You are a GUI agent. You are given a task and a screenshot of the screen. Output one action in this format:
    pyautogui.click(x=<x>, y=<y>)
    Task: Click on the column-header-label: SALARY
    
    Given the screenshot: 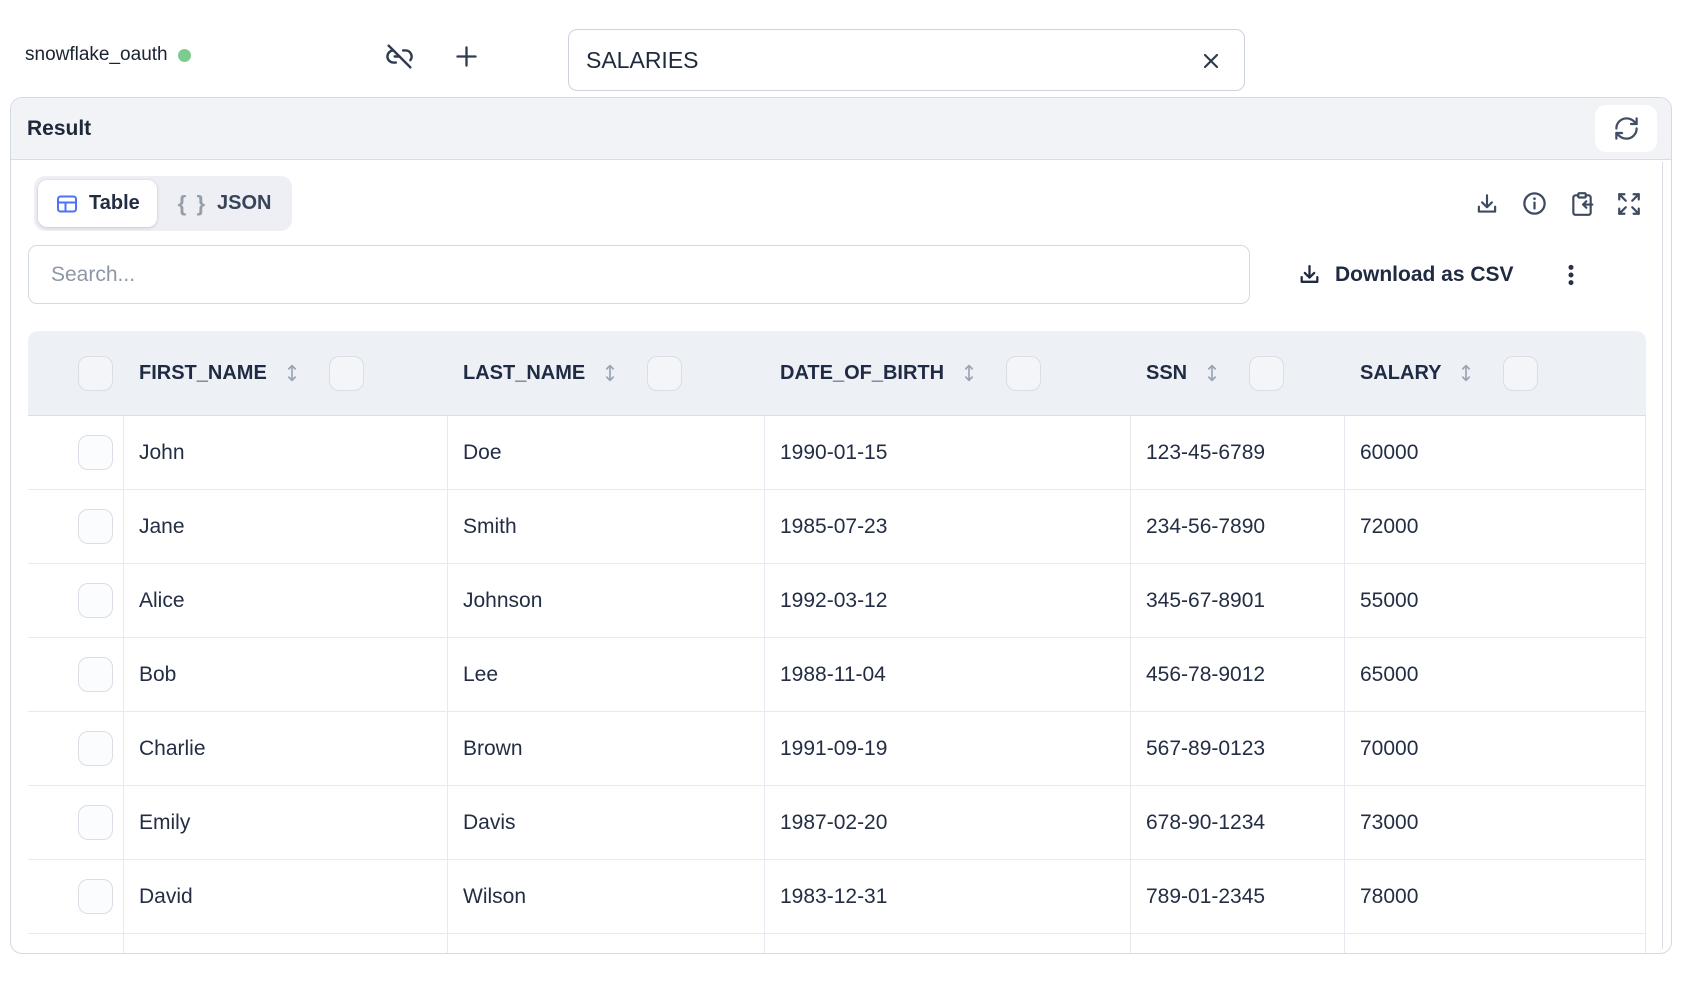 What is the action you would take?
    pyautogui.click(x=1401, y=372)
    